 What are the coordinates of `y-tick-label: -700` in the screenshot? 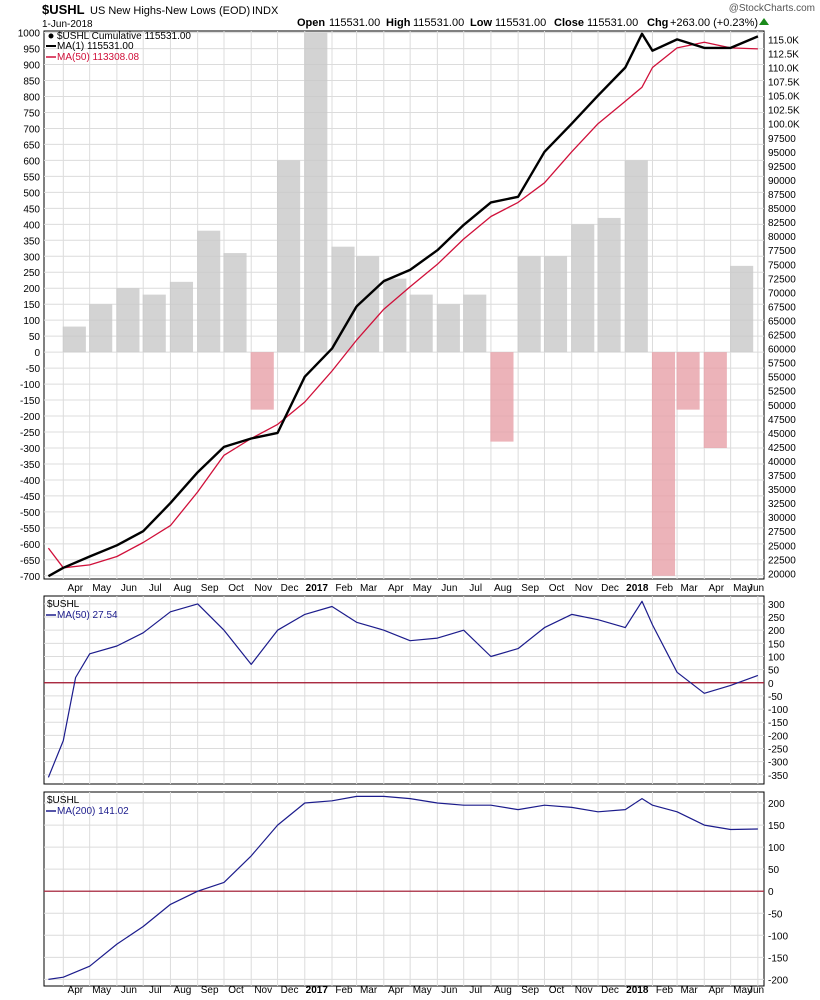 It's located at (30, 577).